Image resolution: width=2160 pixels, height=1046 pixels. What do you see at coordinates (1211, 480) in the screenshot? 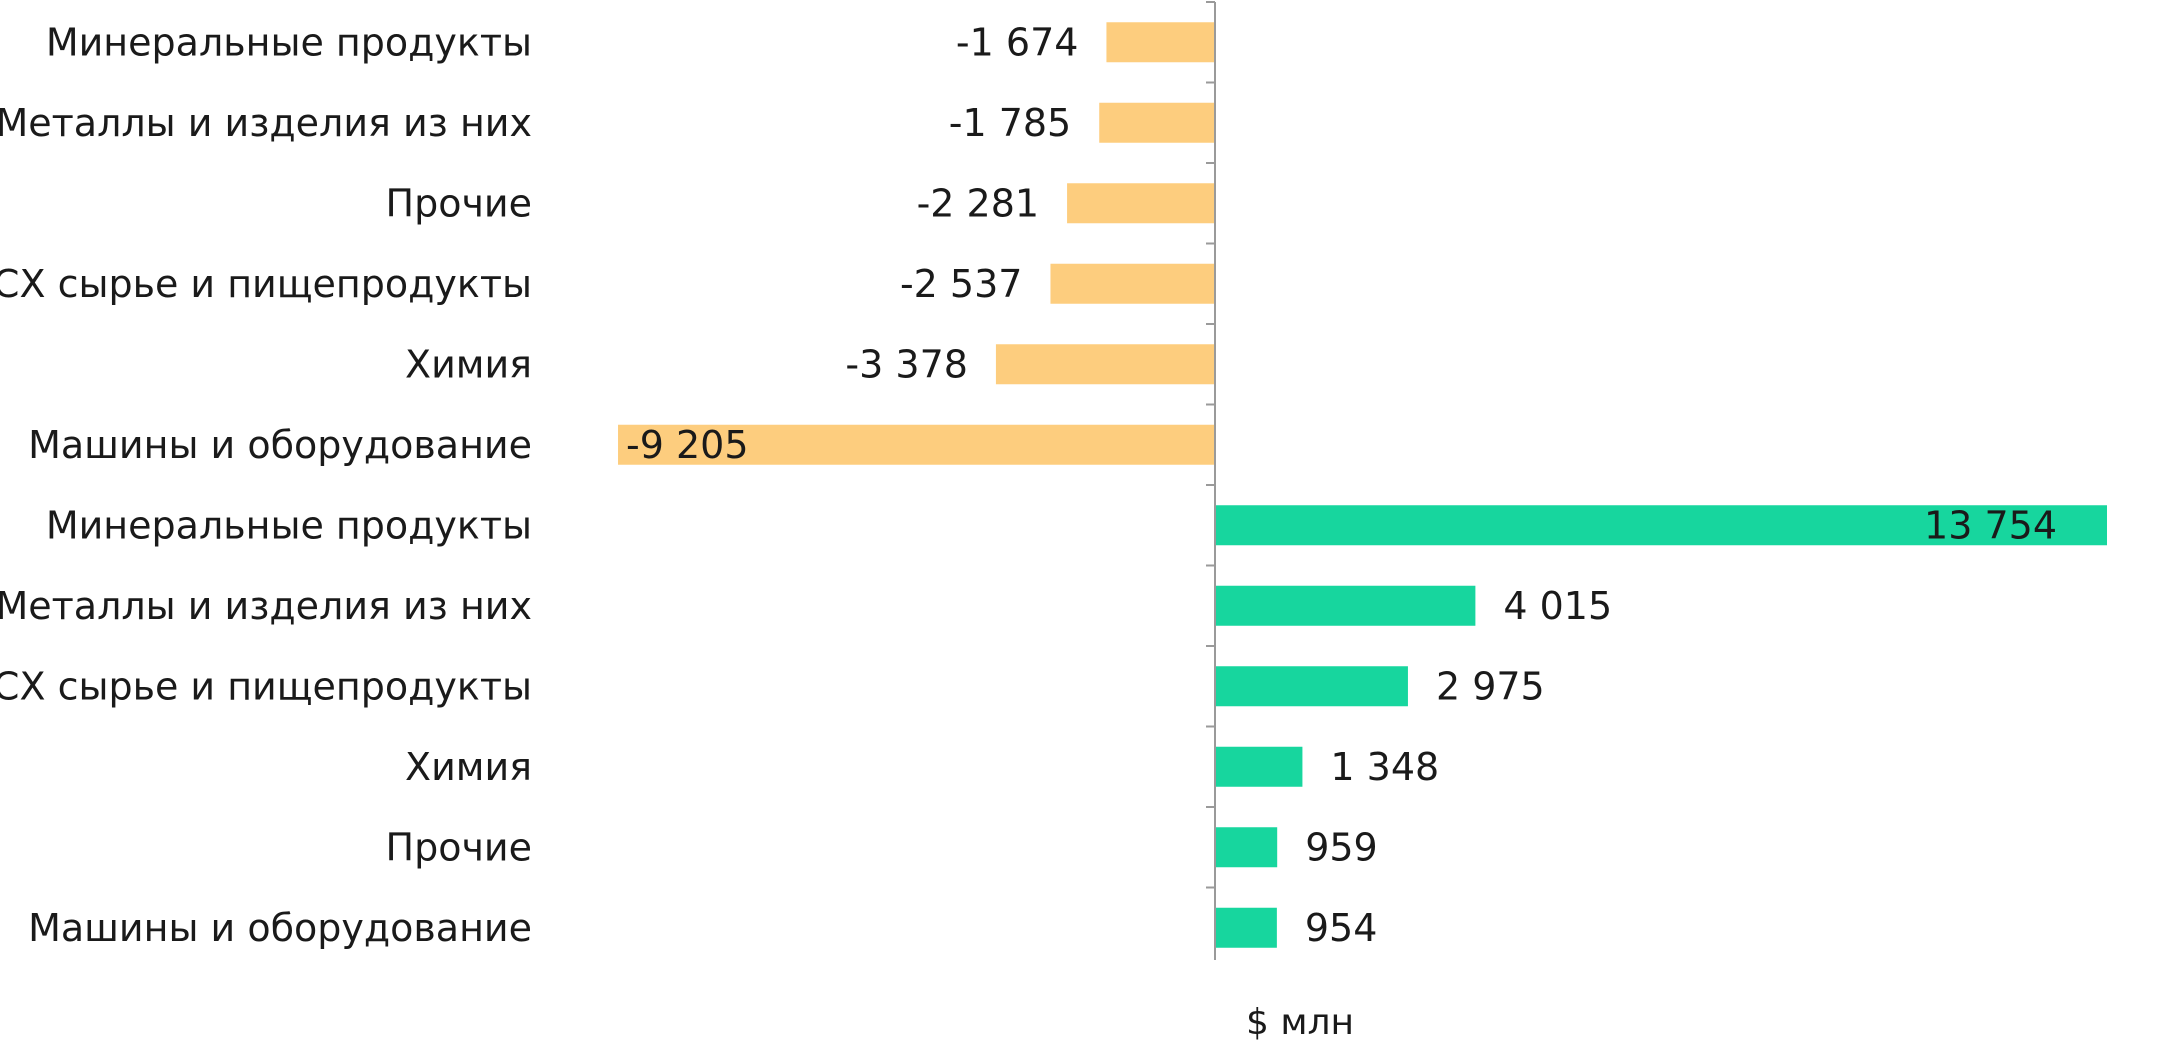
I see `axis-layer` at bounding box center [1211, 480].